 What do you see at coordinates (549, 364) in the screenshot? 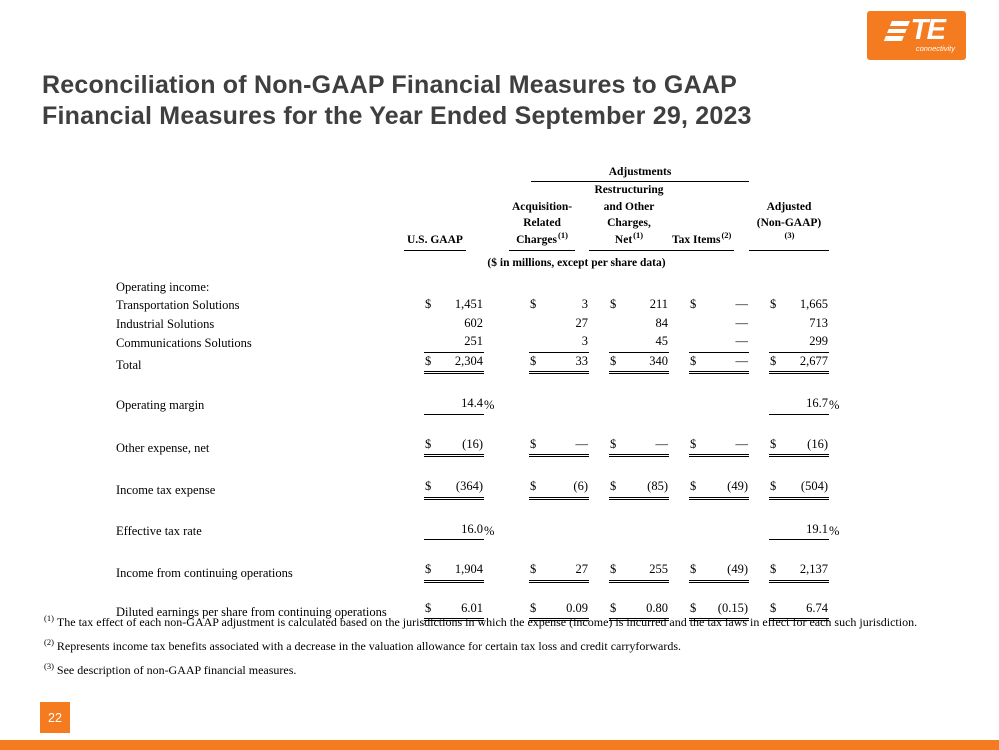
I see `cell-acquisition: $33` at bounding box center [549, 364].